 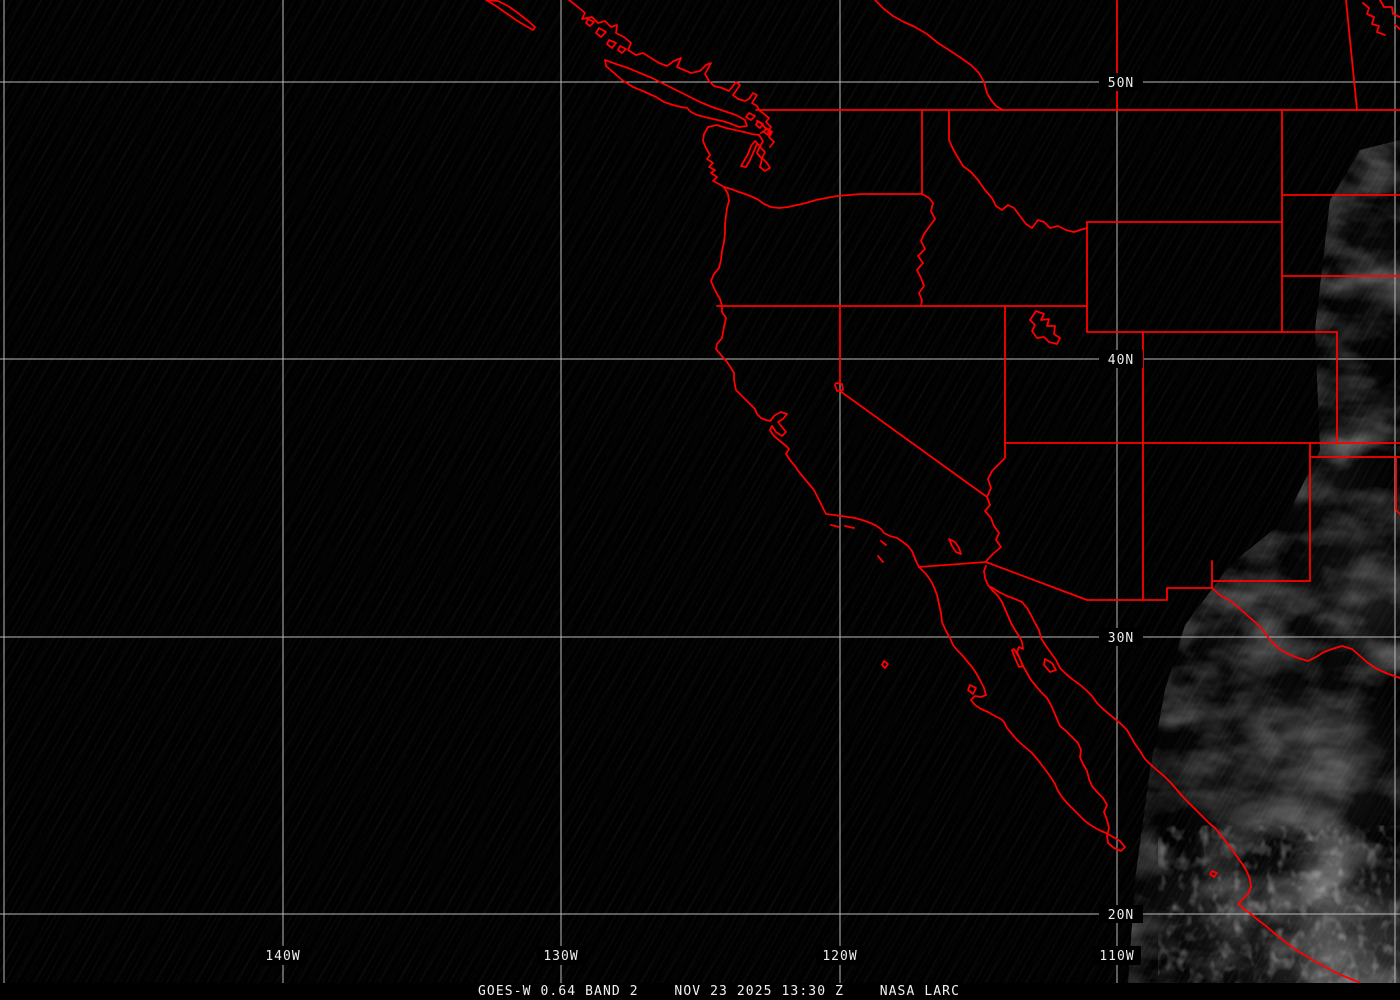 What do you see at coordinates (839, 387) in the screenshot?
I see `outline-lake-tahoe` at bounding box center [839, 387].